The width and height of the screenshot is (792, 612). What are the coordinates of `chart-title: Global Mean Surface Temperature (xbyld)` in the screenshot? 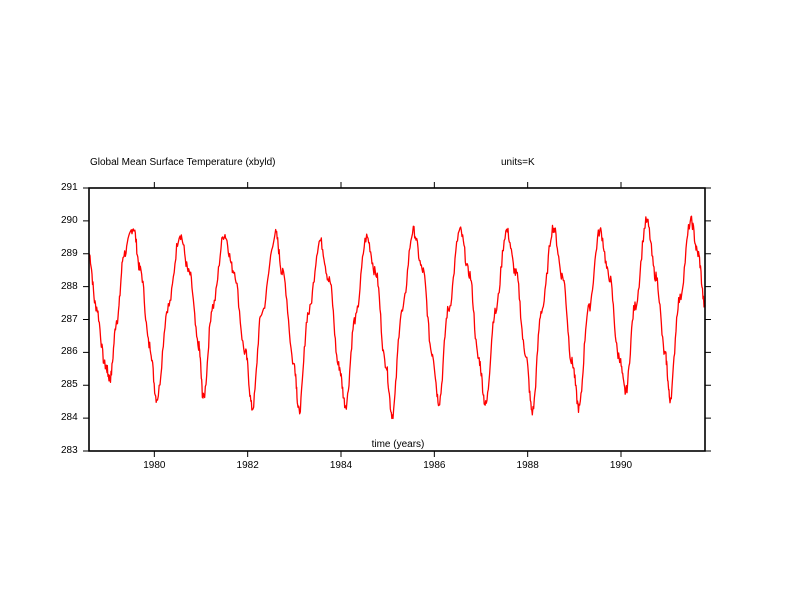 It's located at (183, 162).